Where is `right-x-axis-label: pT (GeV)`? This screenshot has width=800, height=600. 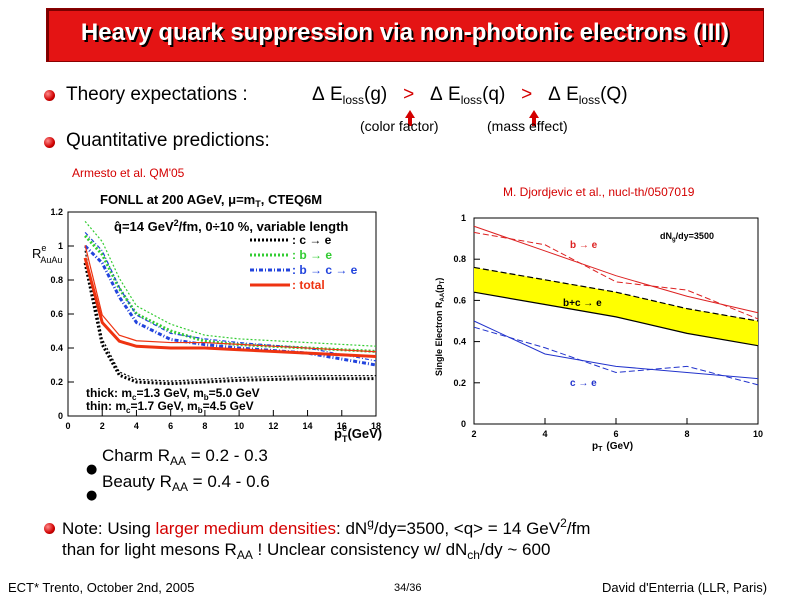 right-x-axis-label: pT (GeV) is located at coordinates (612, 447).